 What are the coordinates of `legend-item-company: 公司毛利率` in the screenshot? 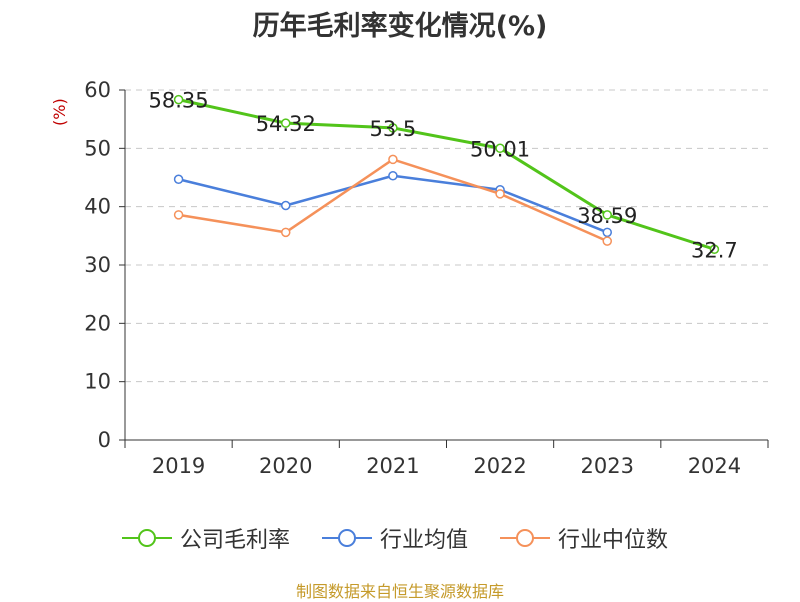 It's located at (206, 538).